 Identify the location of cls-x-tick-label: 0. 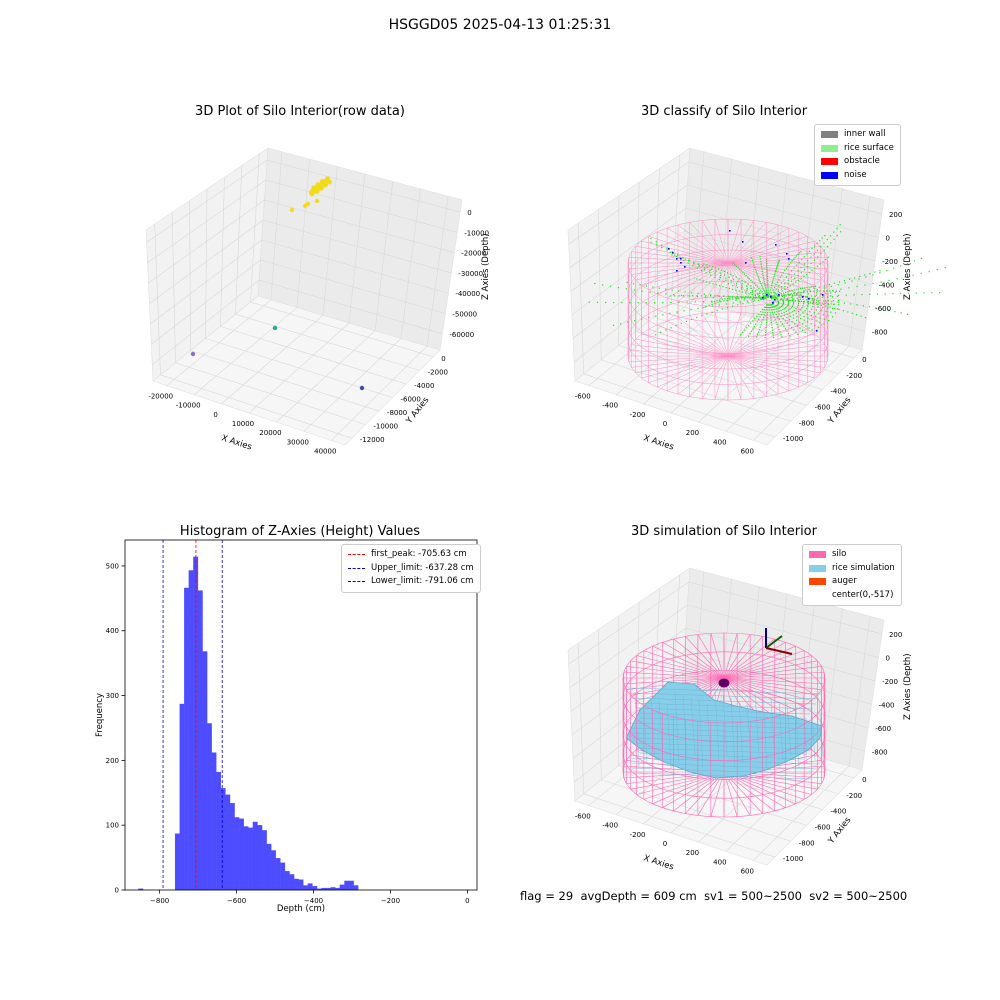
(665, 424).